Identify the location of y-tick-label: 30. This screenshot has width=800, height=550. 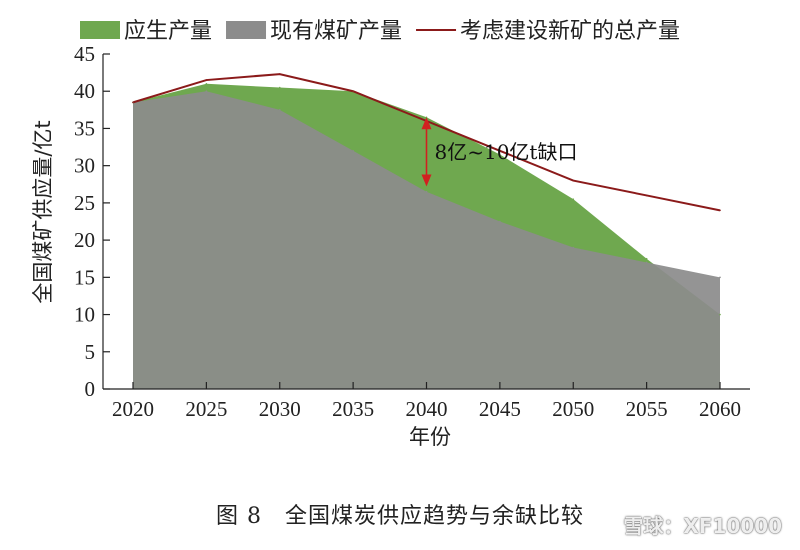
(84, 166).